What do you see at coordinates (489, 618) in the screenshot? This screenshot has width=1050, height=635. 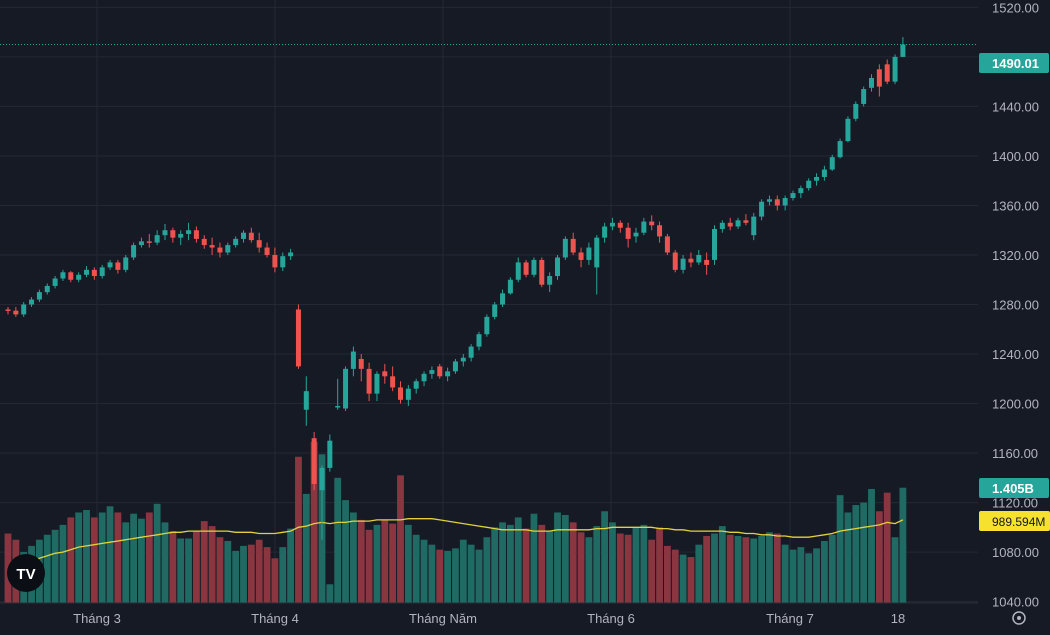 I see `time-axis: Tháng 3 Tháng 4 Tháng Năm Tháng 6 Tháng 7 18` at bounding box center [489, 618].